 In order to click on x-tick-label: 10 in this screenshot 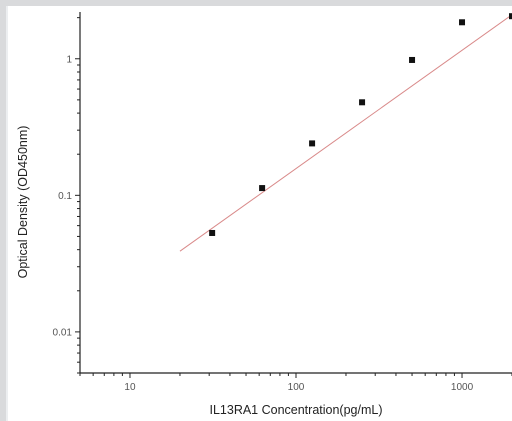, I will do `click(130, 387)`.